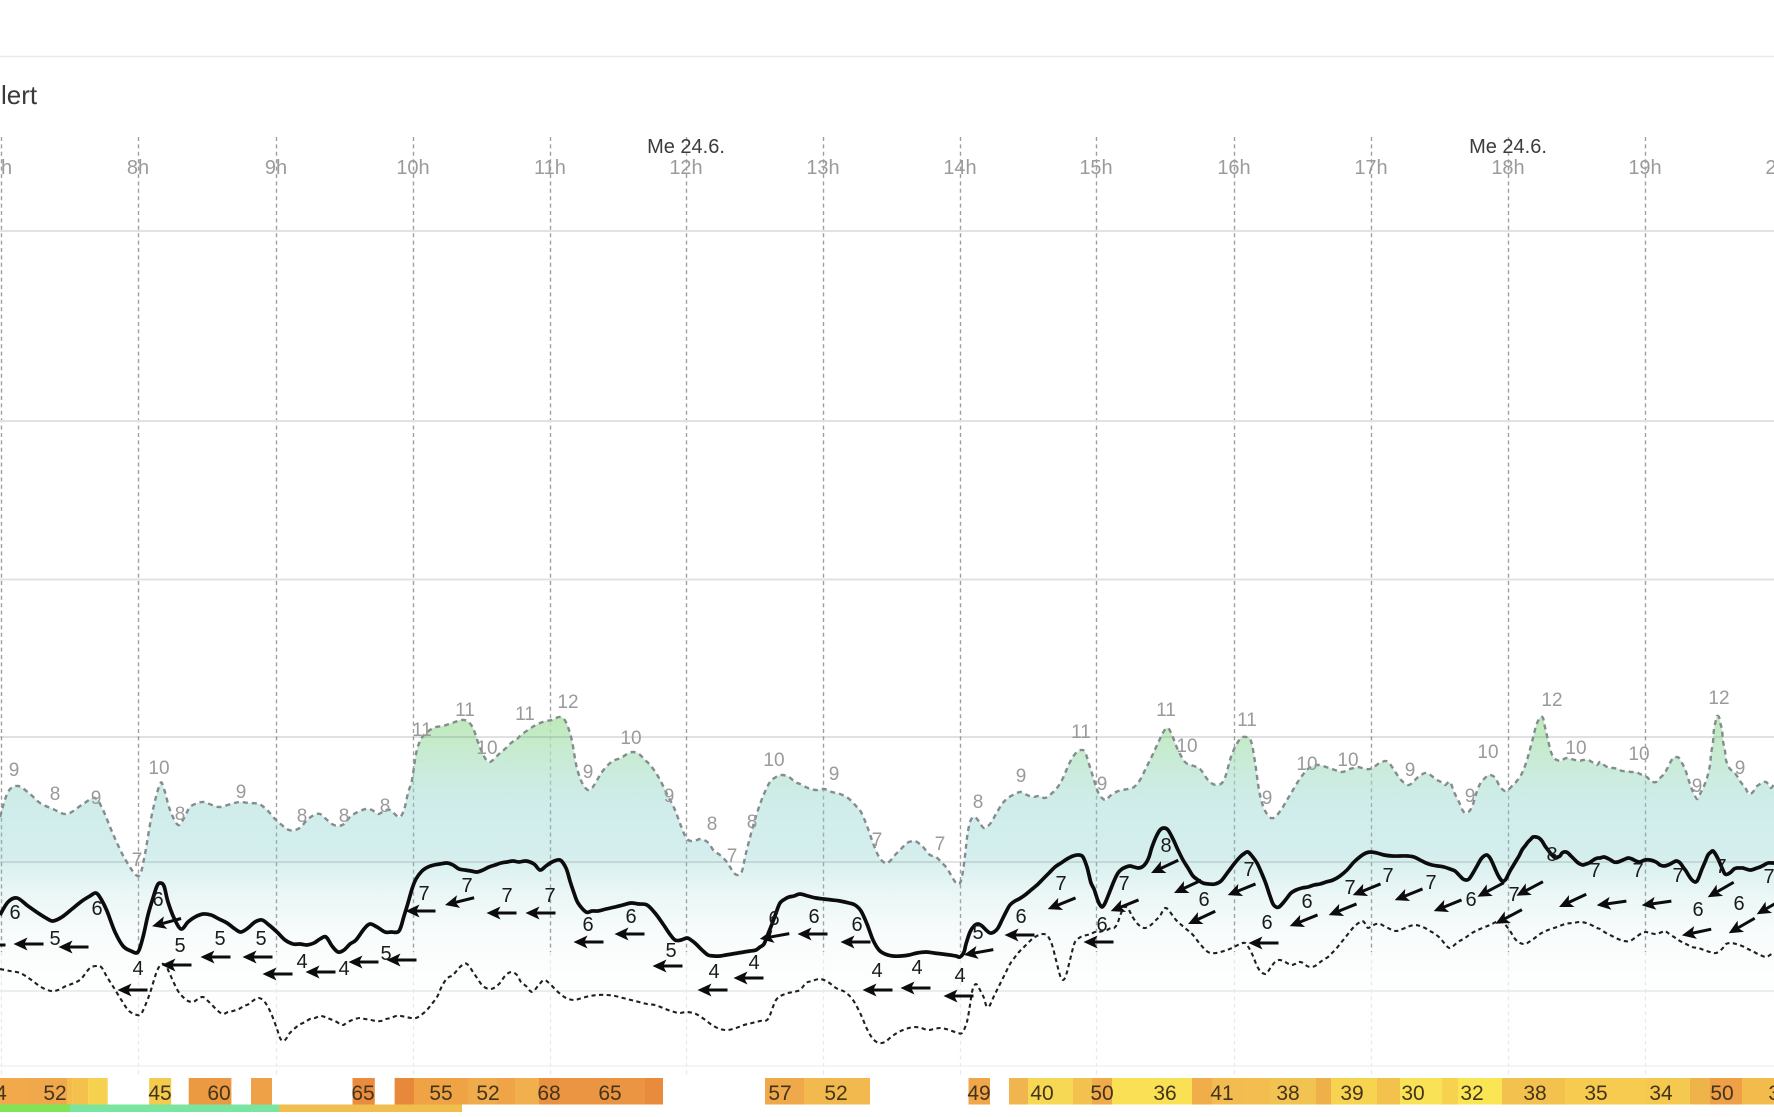 The height and width of the screenshot is (1117, 1774). Describe the element at coordinates (1351, 1093) in the screenshot. I see `svg-text: 39` at that location.